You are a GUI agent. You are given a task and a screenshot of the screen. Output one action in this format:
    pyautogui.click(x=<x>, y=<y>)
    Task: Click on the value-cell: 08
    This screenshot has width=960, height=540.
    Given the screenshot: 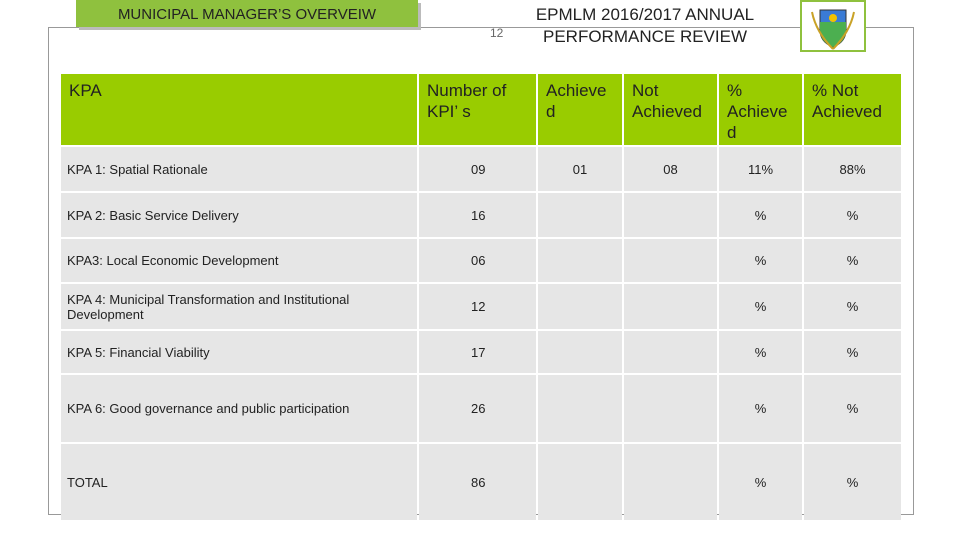 What is the action you would take?
    pyautogui.click(x=670, y=169)
    